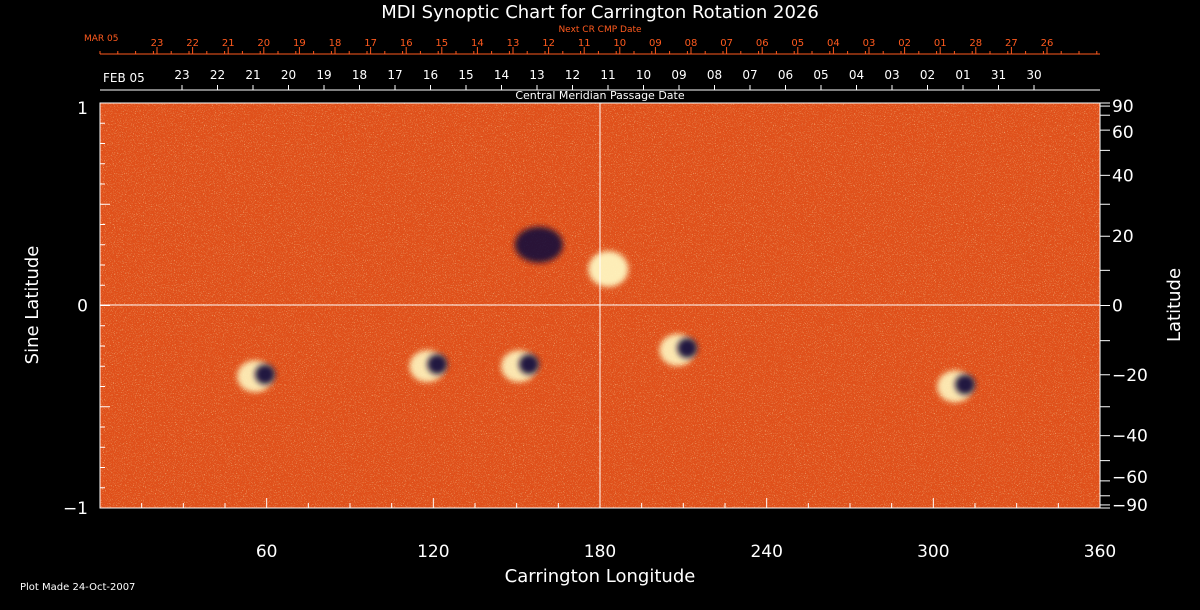  I want to click on next-cr-date-label: 05, so click(797, 43).